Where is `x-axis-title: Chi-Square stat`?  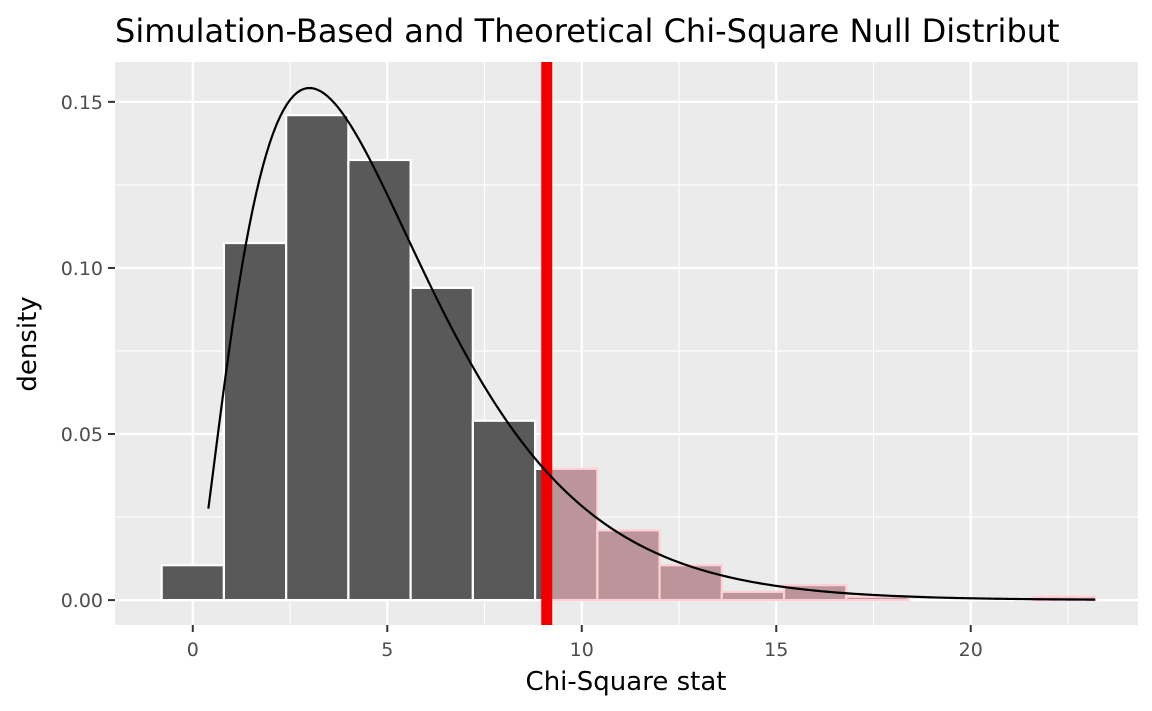
x-axis-title: Chi-Square stat is located at coordinates (626, 682).